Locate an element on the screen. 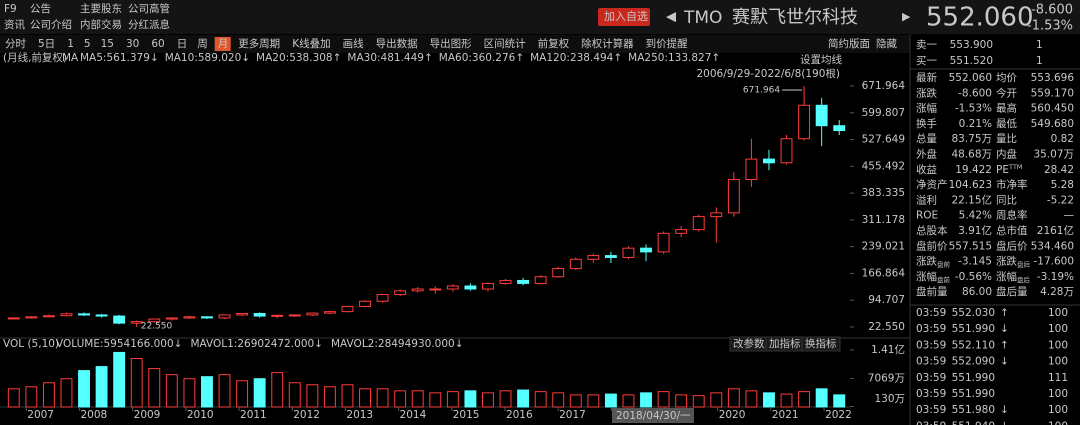  y-tick-label: 7069万 is located at coordinates (886, 378).